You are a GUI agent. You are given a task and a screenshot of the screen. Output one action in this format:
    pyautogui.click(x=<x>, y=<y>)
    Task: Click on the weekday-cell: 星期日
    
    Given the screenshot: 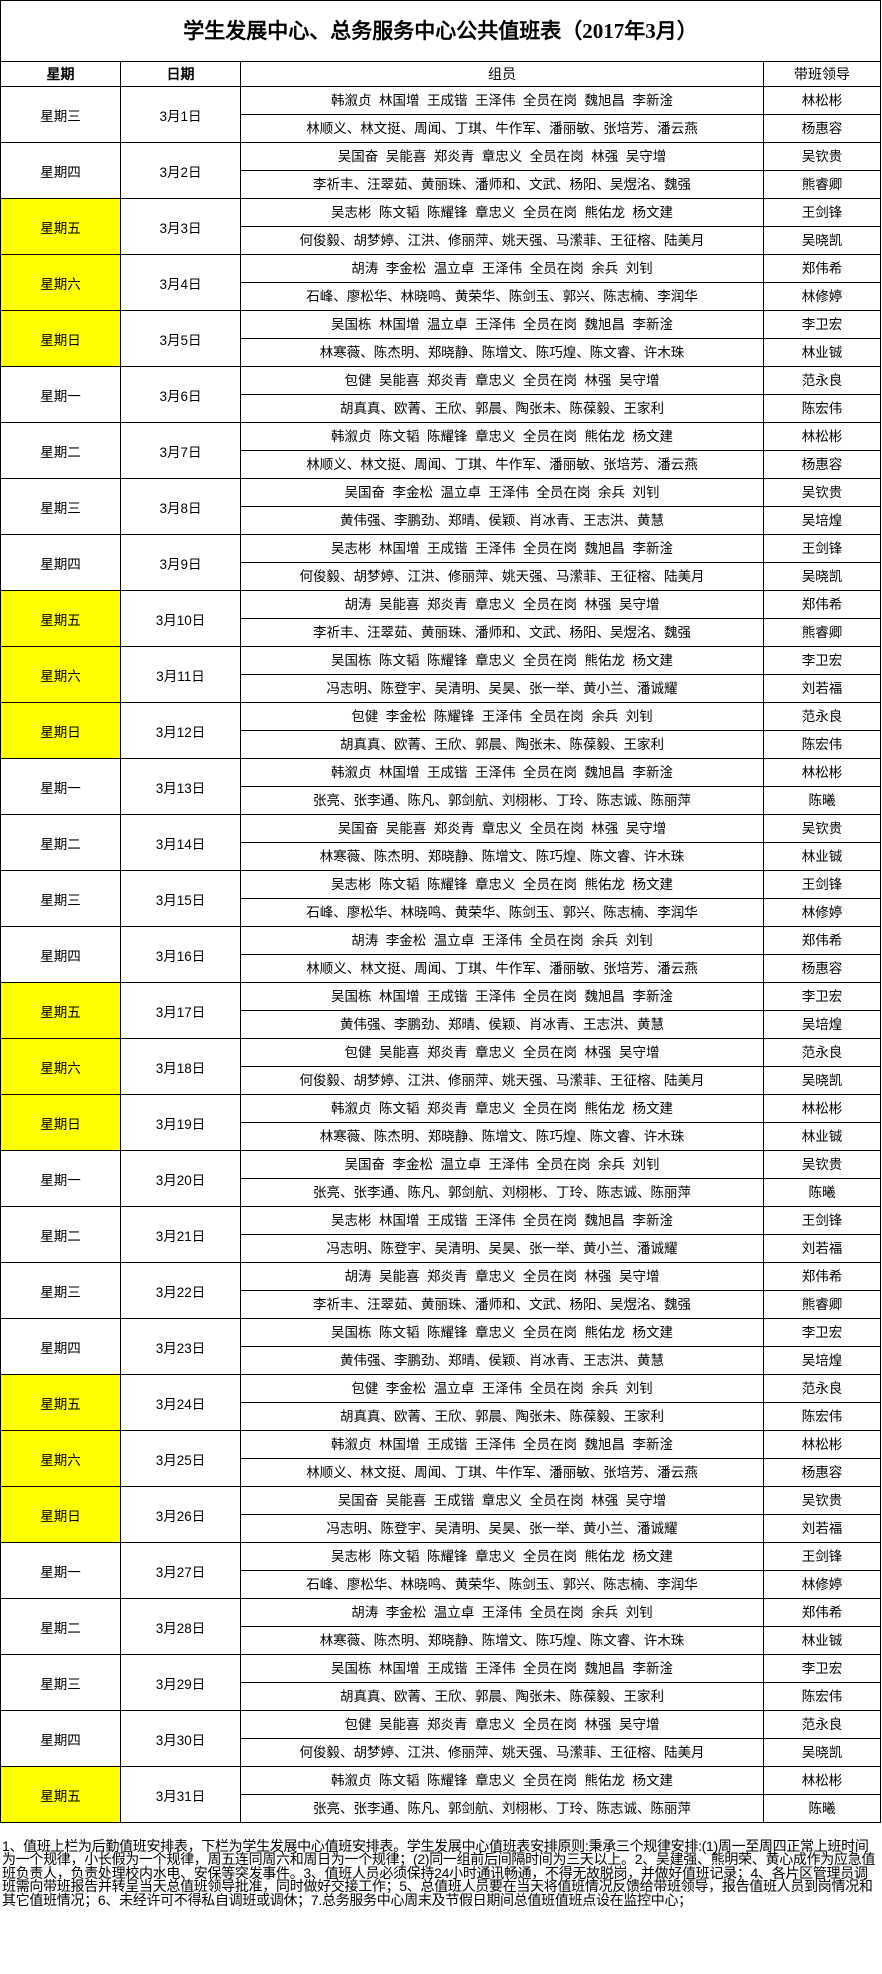 What is the action you would take?
    pyautogui.click(x=61, y=730)
    